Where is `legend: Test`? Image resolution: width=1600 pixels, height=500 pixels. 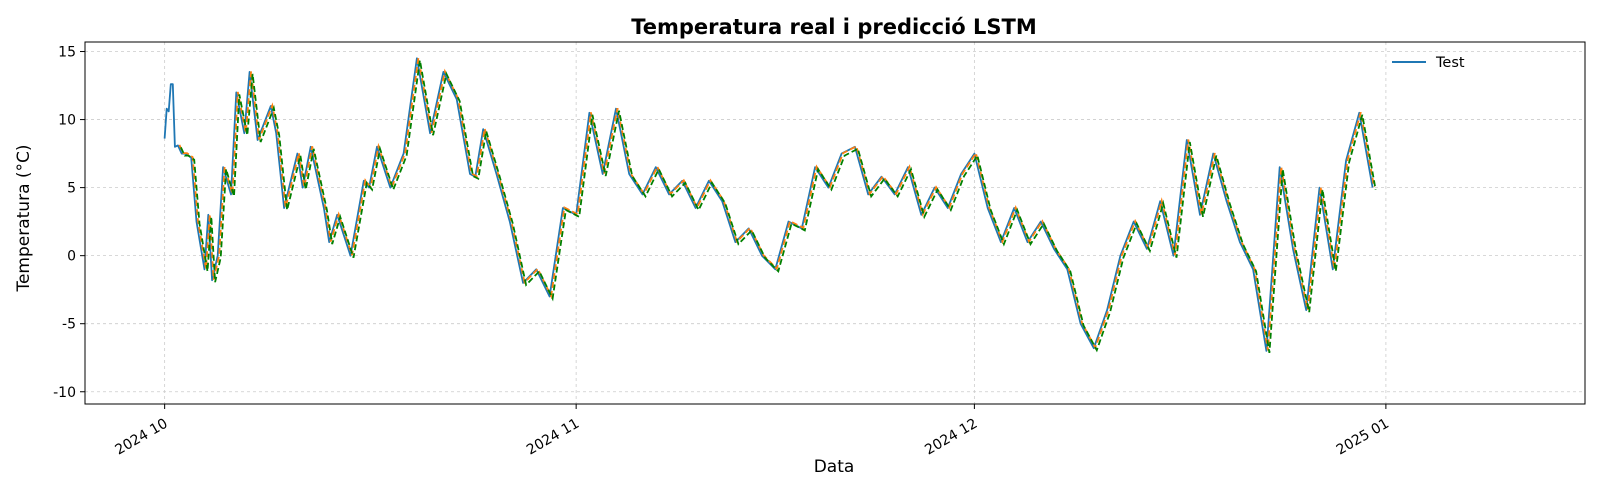 legend: Test is located at coordinates (1428, 63).